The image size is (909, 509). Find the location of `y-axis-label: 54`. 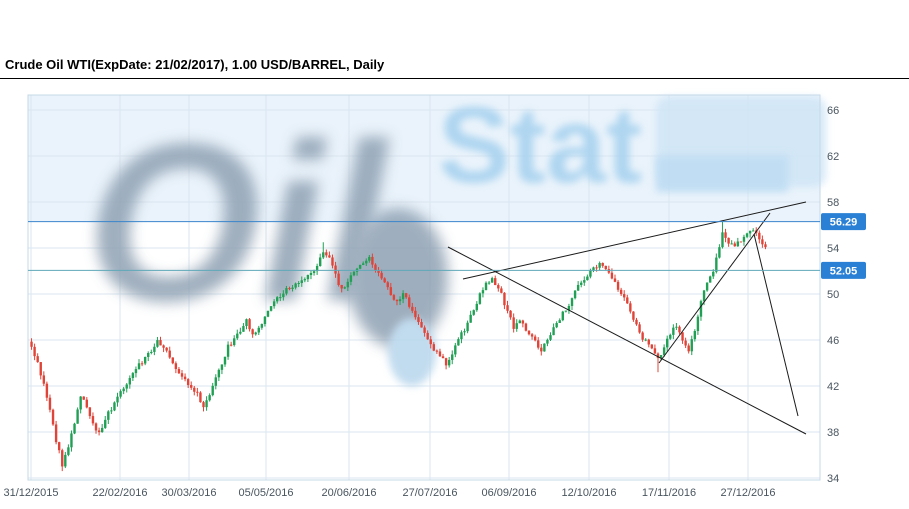

y-axis-label: 54 is located at coordinates (833, 249).